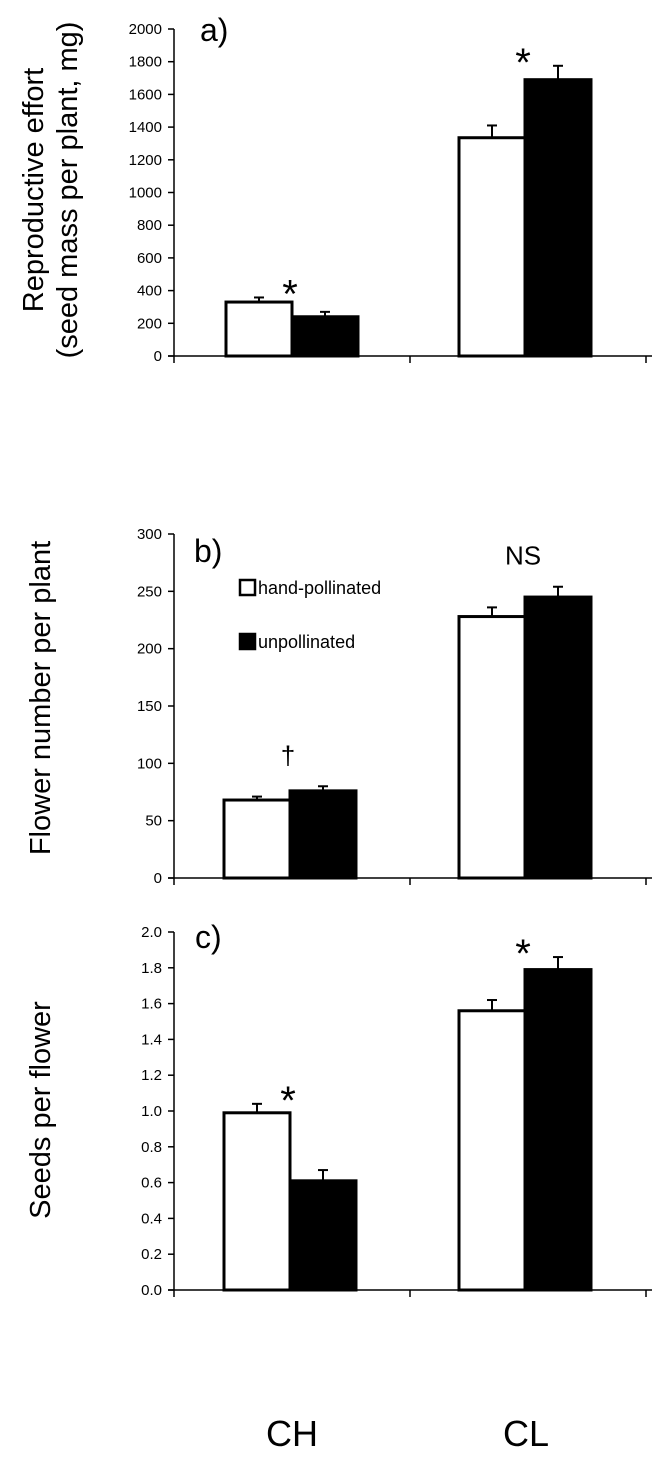  What do you see at coordinates (151, 1147) in the screenshot?
I see `y-tick-label: 0.8` at bounding box center [151, 1147].